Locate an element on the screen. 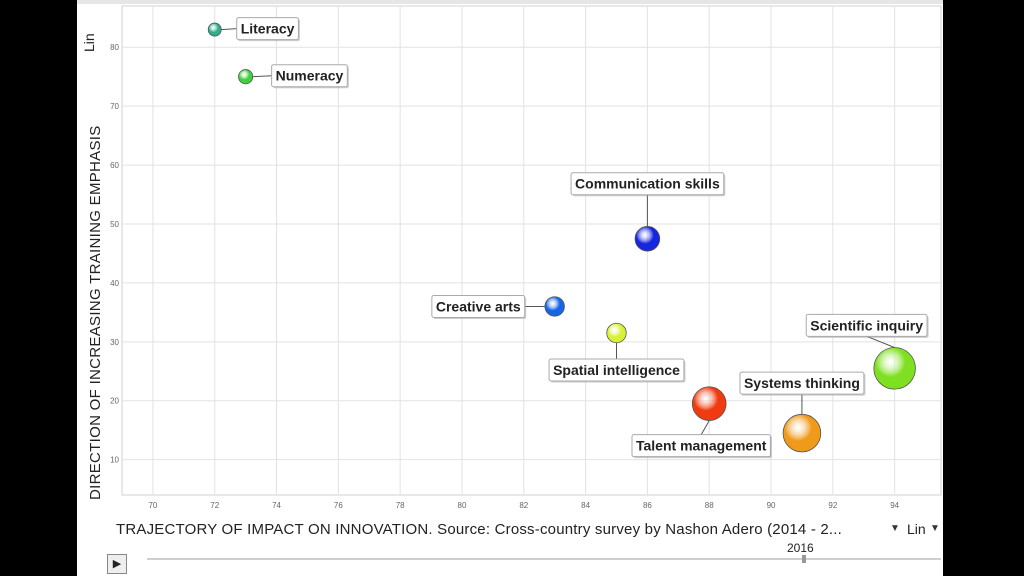 The width and height of the screenshot is (1024, 576). bubble-label: Scientific inquiry is located at coordinates (866, 325).